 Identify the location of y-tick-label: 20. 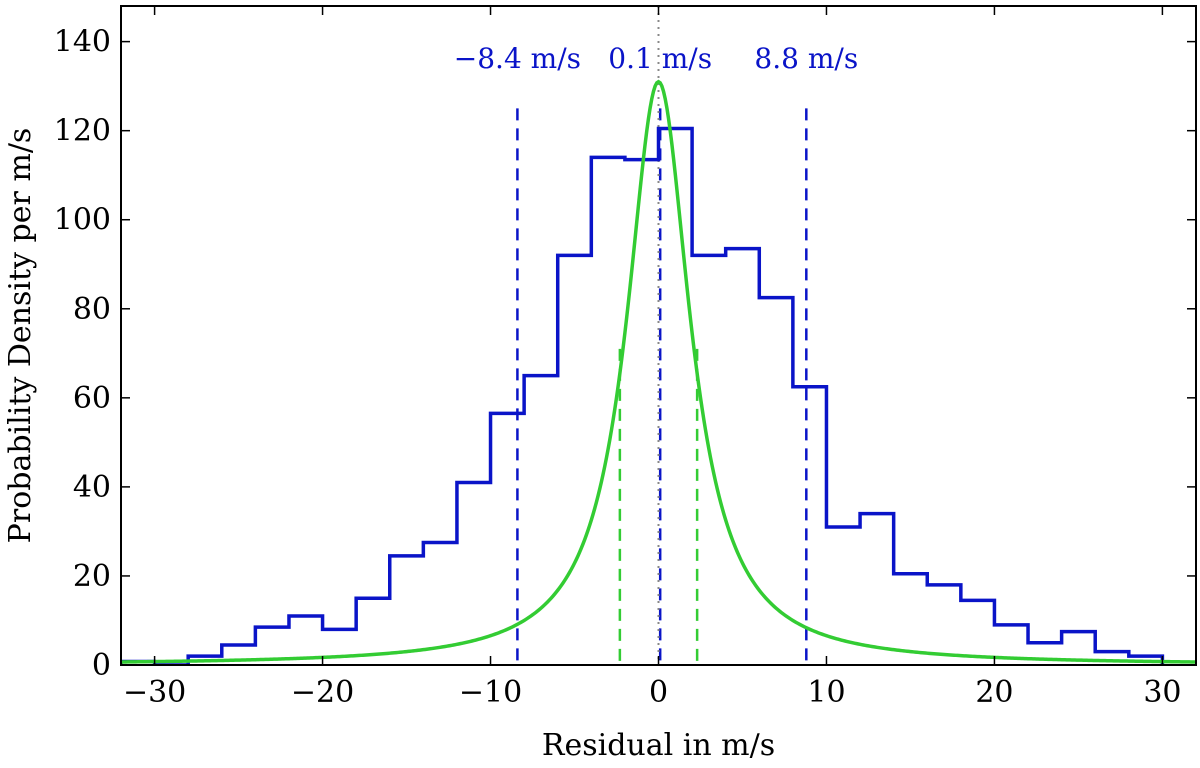
(92, 576).